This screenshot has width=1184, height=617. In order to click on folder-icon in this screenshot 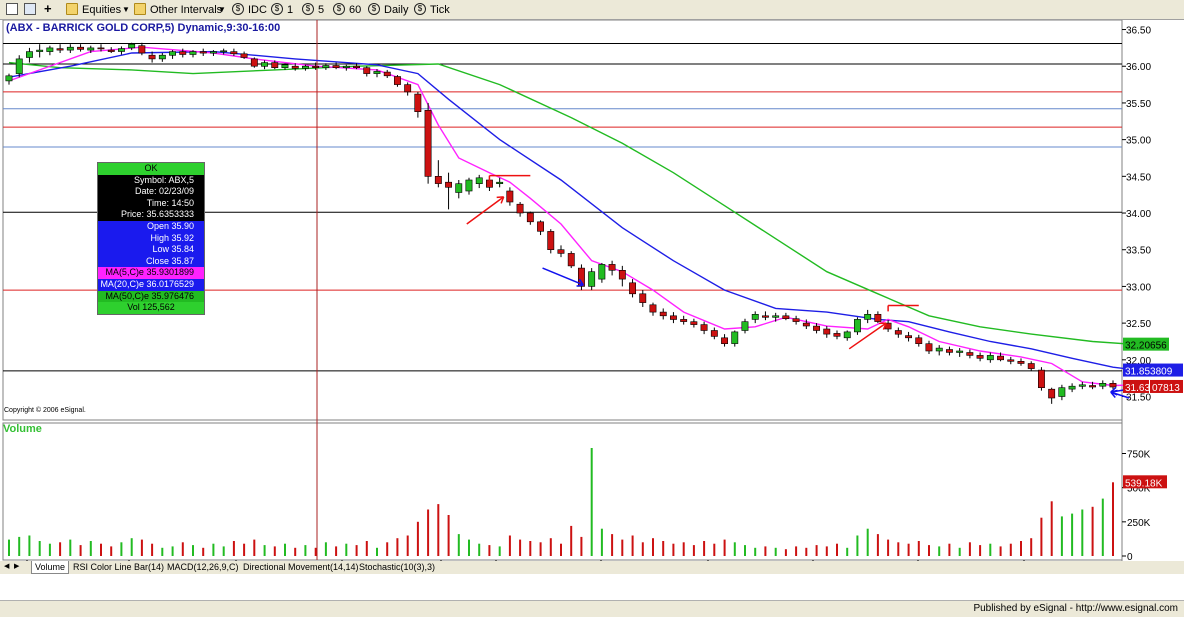, I will do `click(72, 9)`.